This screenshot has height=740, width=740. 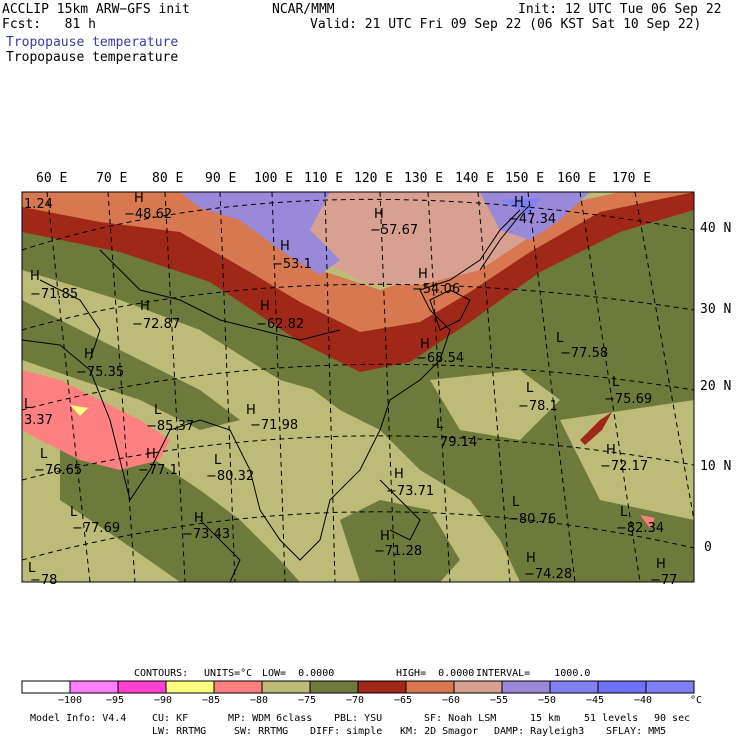 I want to click on lon-label: 140 E, so click(x=475, y=178).